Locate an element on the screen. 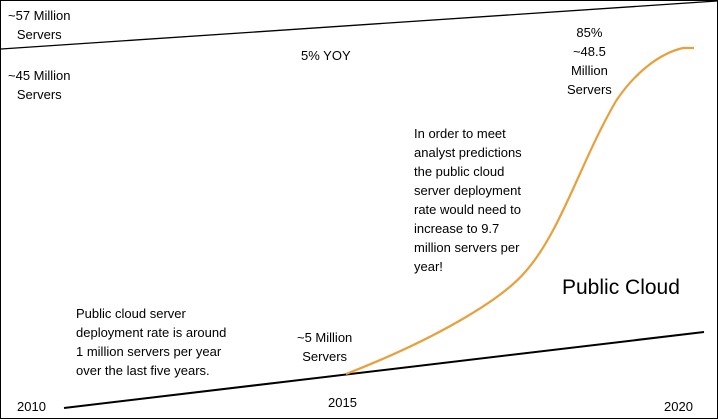  year-2020-label: 2020 is located at coordinates (678, 406).